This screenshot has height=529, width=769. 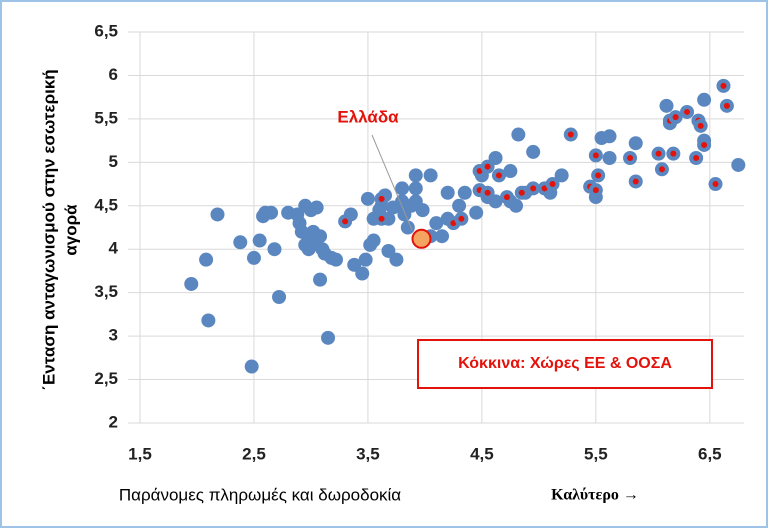 I want to click on leader-line, so click(x=392, y=182).